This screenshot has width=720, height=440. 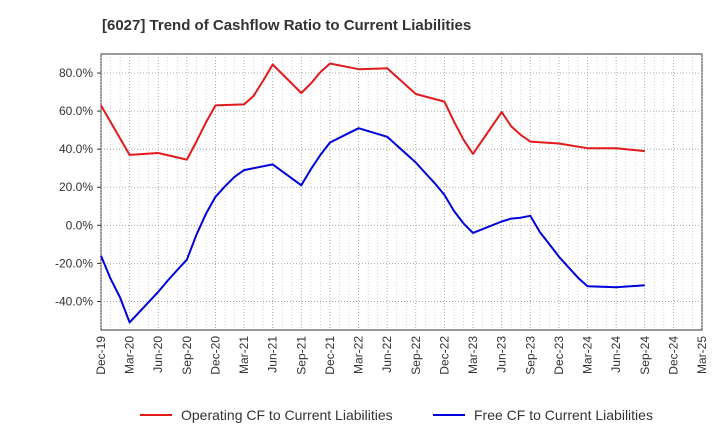 What do you see at coordinates (301, 355) in the screenshot?
I see `x-tick-label: Sep-21` at bounding box center [301, 355].